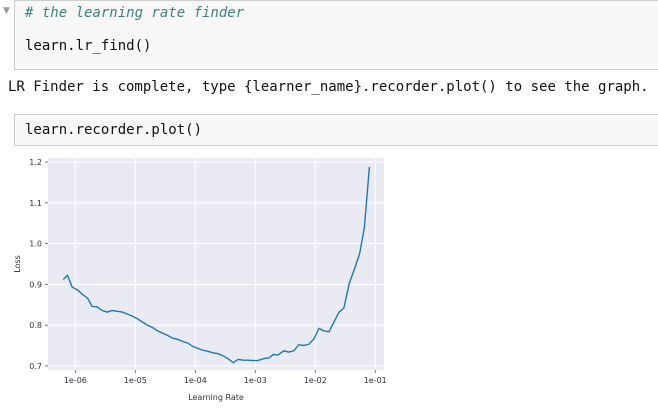 The image size is (658, 416). I want to click on y-axis-label: Loss, so click(17, 264).